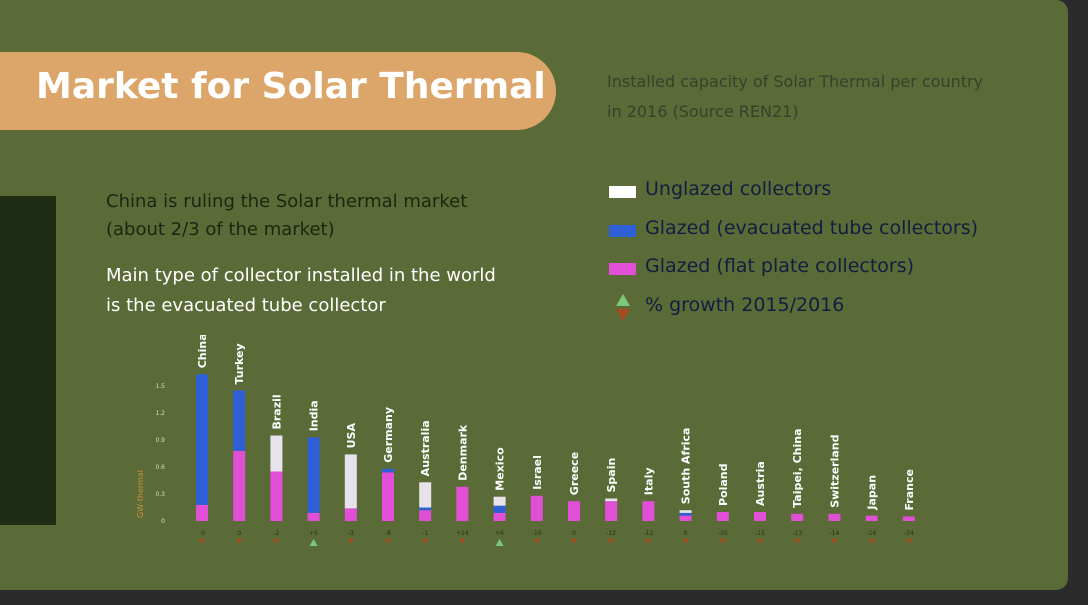  Describe the element at coordinates (723, 533) in the screenshot. I see `growth-value: -30` at that location.